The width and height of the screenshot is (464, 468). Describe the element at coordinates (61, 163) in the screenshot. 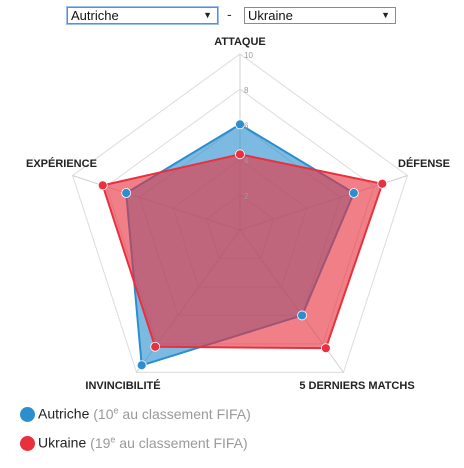

I see `axis-label: EXPÉRIENCE` at that location.